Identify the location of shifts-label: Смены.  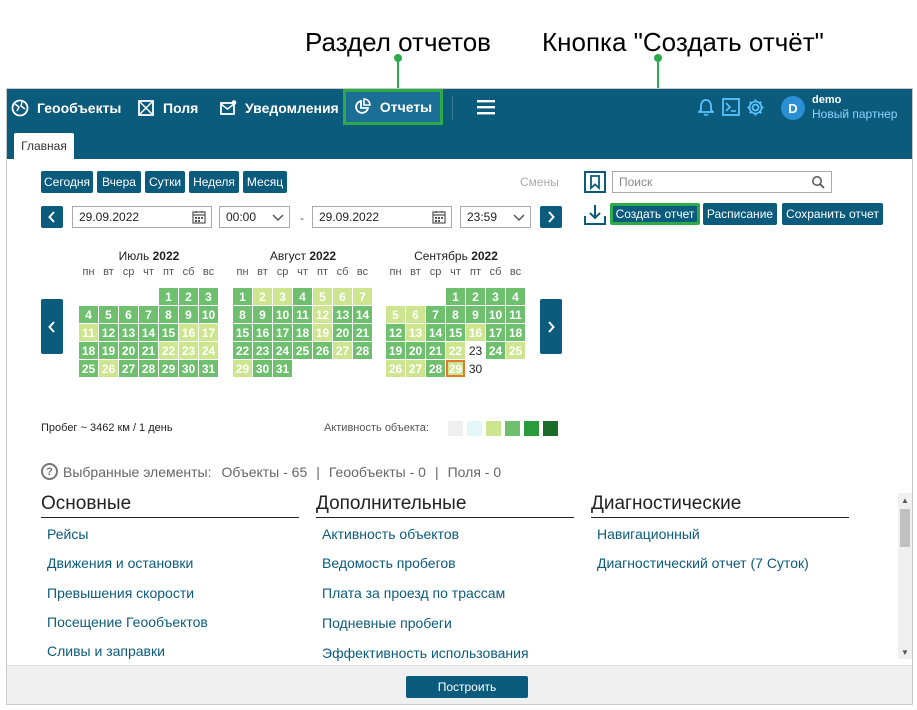
(539, 182).